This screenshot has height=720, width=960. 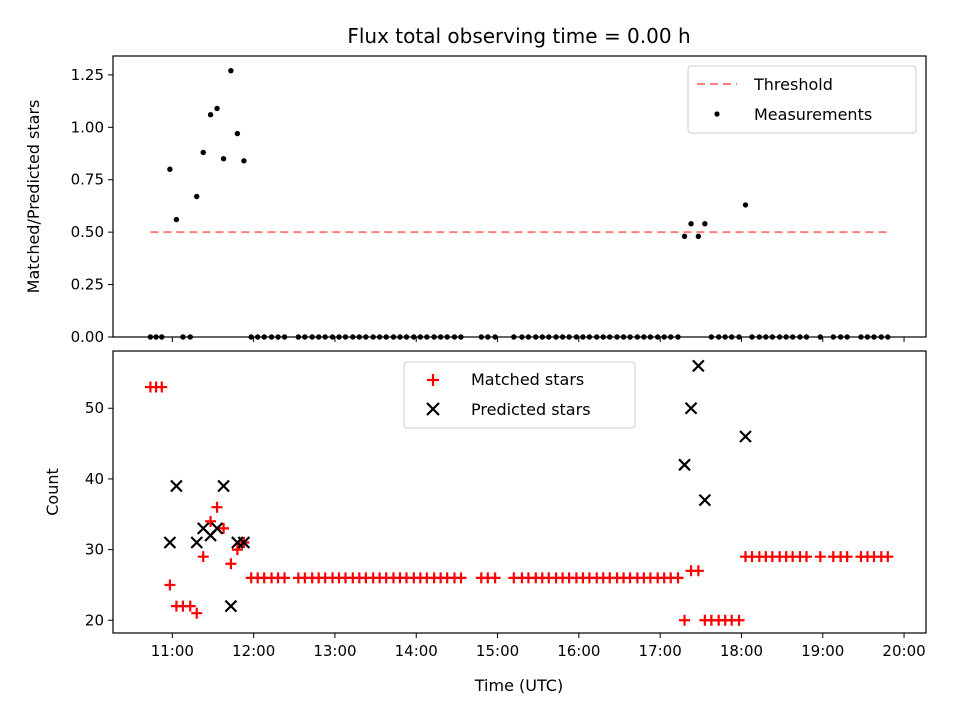 What do you see at coordinates (518, 685) in the screenshot?
I see `x-axis-label: Time (UTC)` at bounding box center [518, 685].